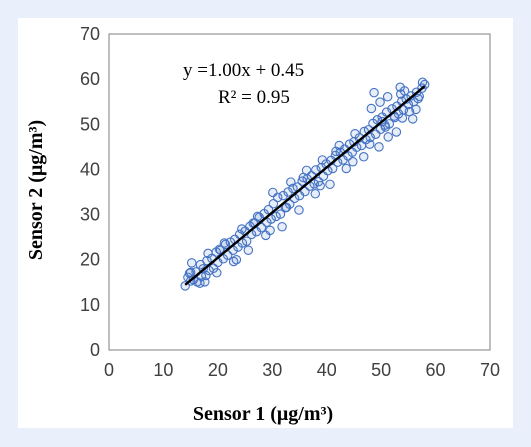 The width and height of the screenshot is (531, 447). What do you see at coordinates (90, 305) in the screenshot?
I see `y-tick-label: 10` at bounding box center [90, 305].